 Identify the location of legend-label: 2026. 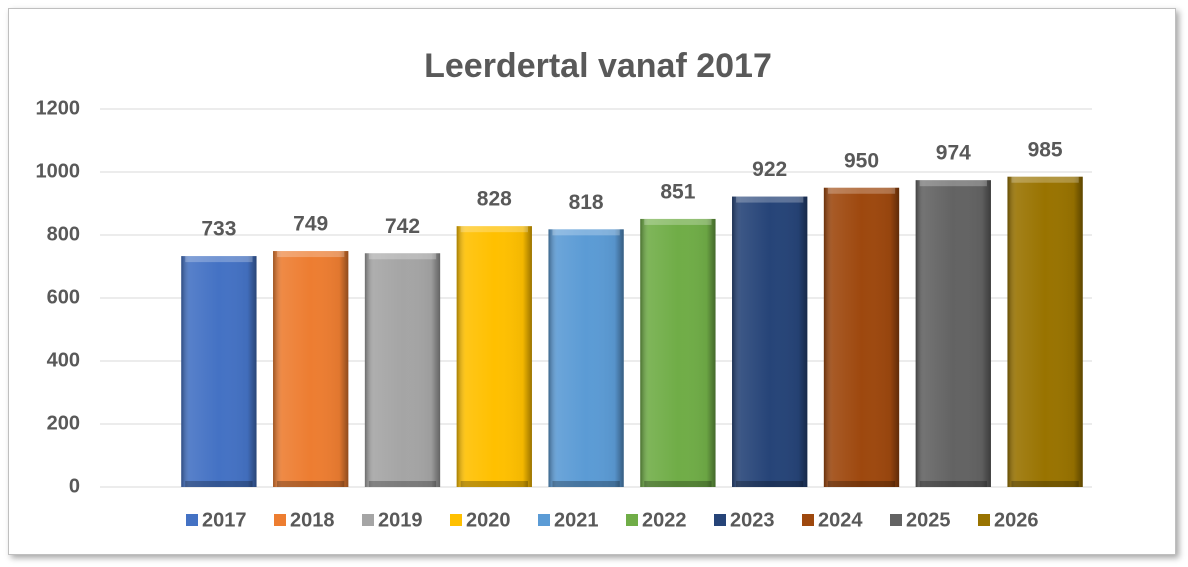
(1016, 520).